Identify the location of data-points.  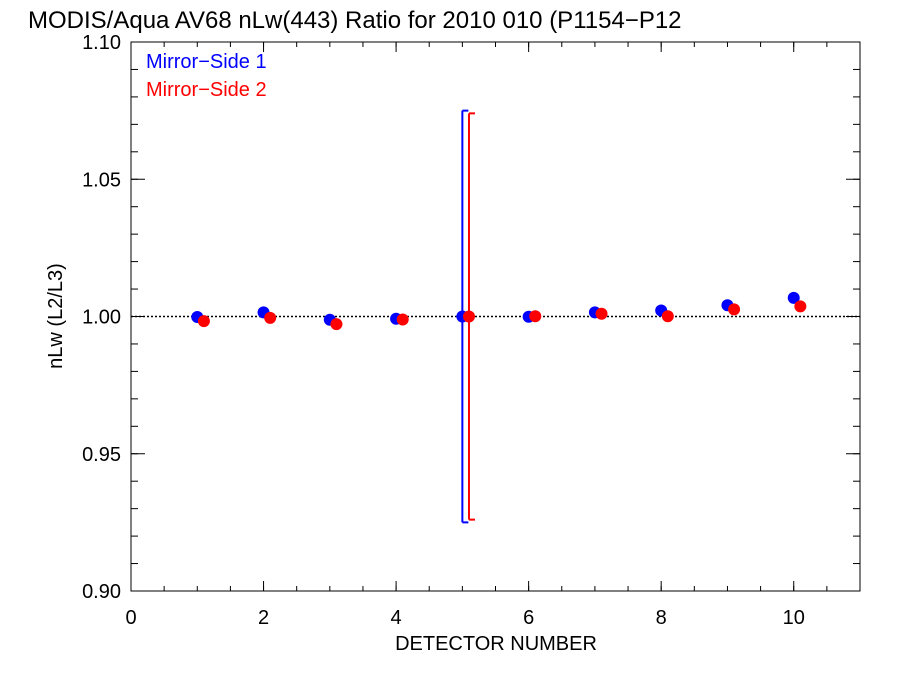
(499, 311).